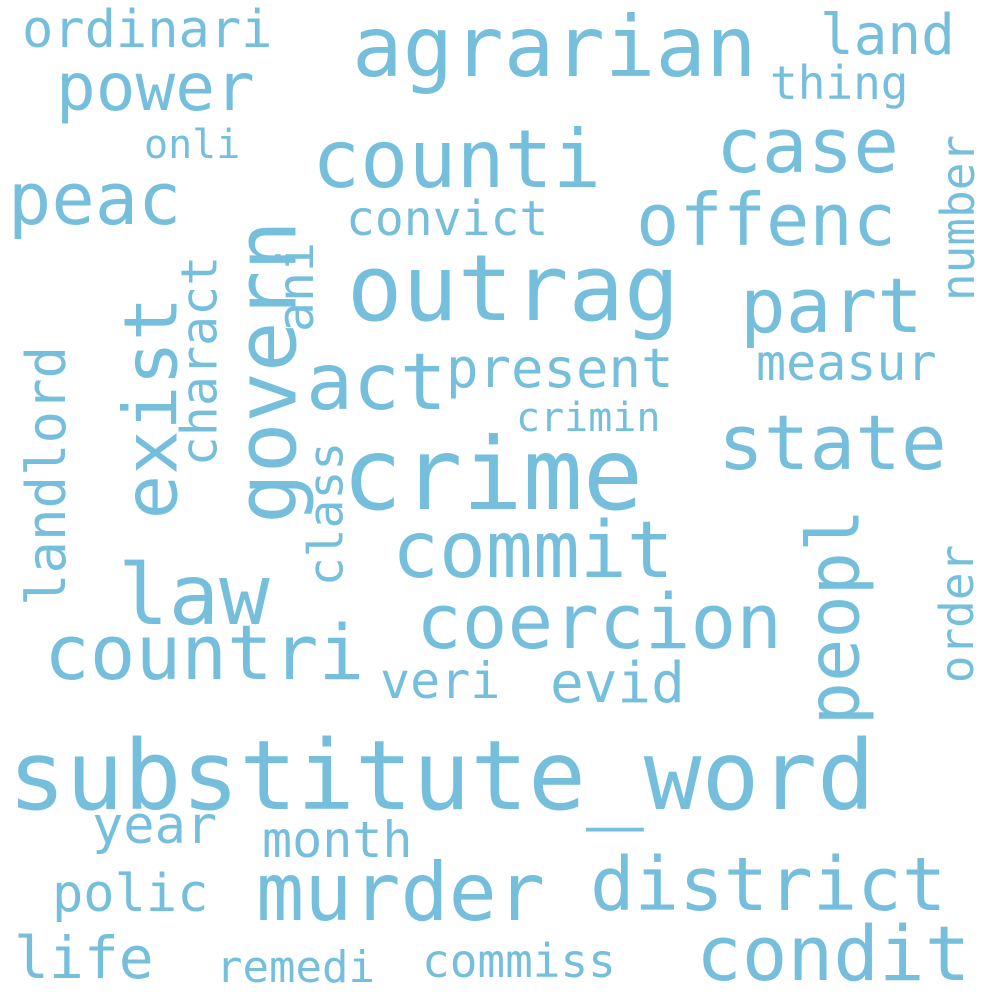 The height and width of the screenshot is (1000, 1000). What do you see at coordinates (84, 958) in the screenshot?
I see `word-life: life` at bounding box center [84, 958].